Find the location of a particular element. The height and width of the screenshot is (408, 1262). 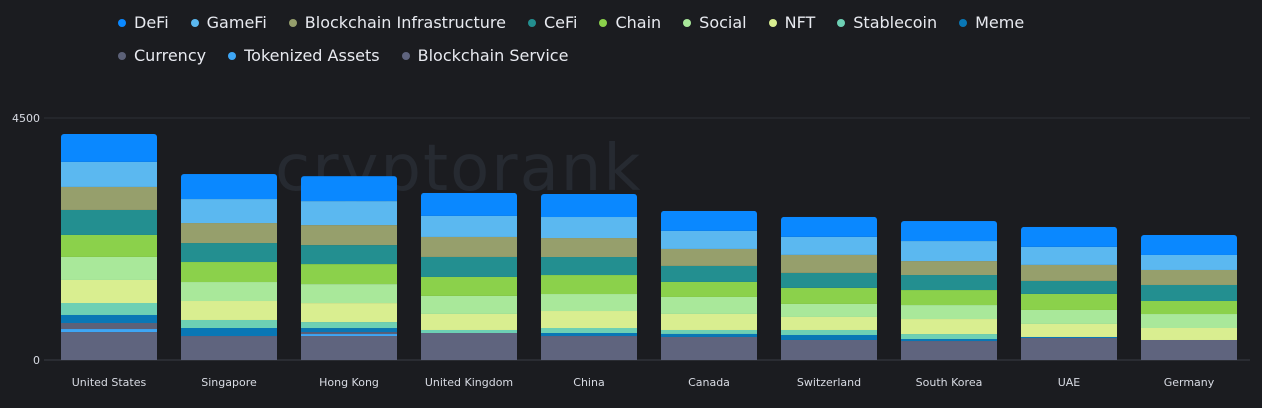

bar-segment: Blockchain Service: 502 is located at coordinates (469, 346).